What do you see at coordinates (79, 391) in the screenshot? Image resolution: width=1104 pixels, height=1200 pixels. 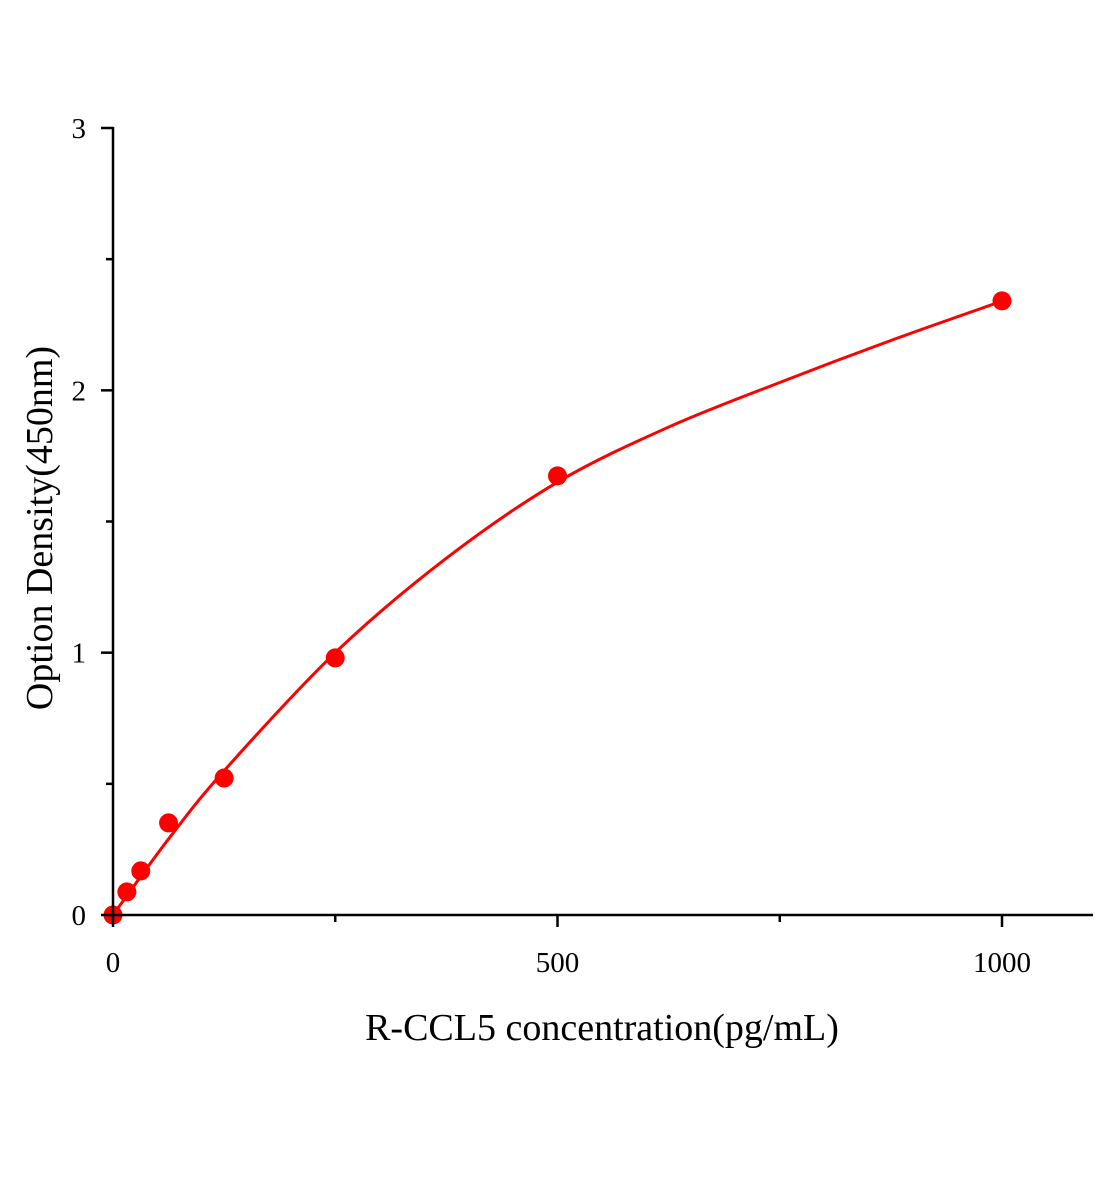 I see `y-tick-label: 2` at bounding box center [79, 391].